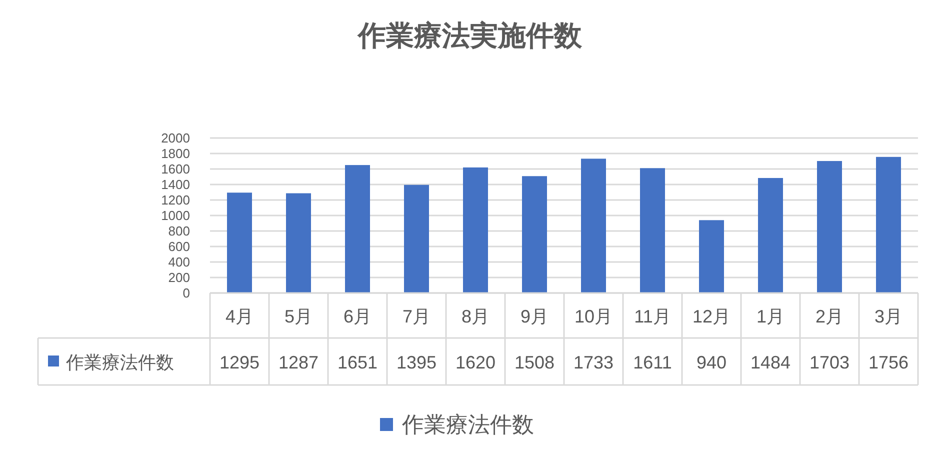 The width and height of the screenshot is (940, 460). What do you see at coordinates (298, 362) in the screenshot?
I see `data-label: 1287` at bounding box center [298, 362].